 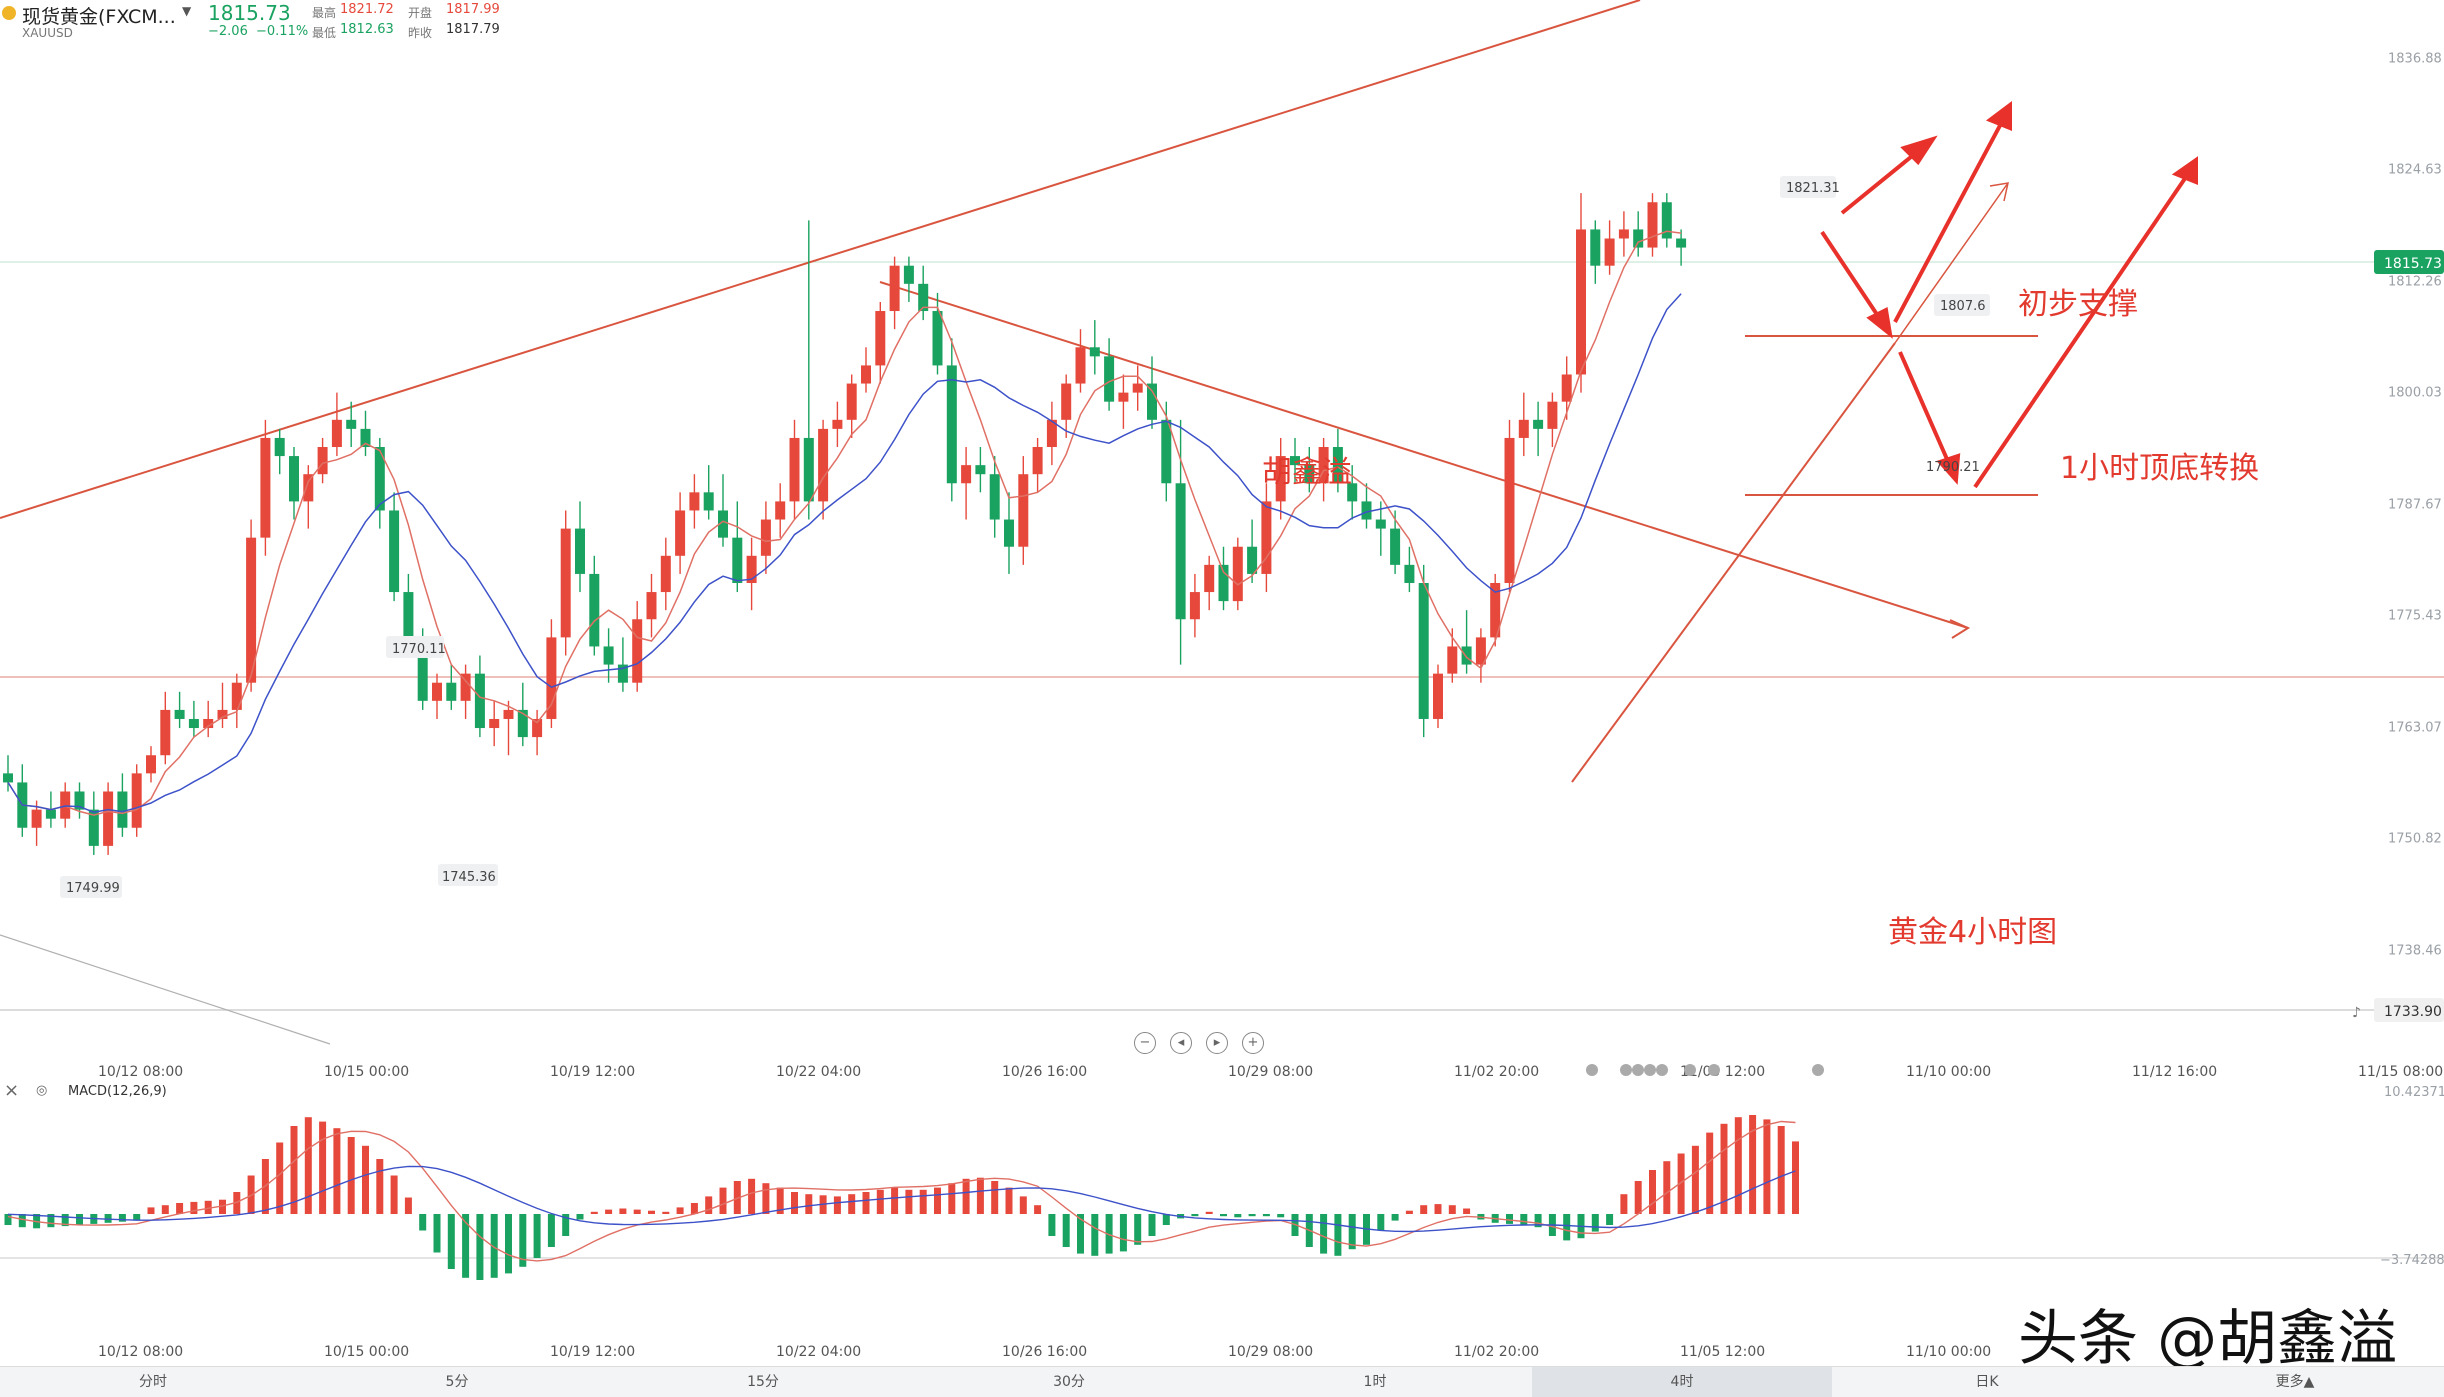 I want to click on support-annotation: 初步支撑, so click(x=2078, y=304).